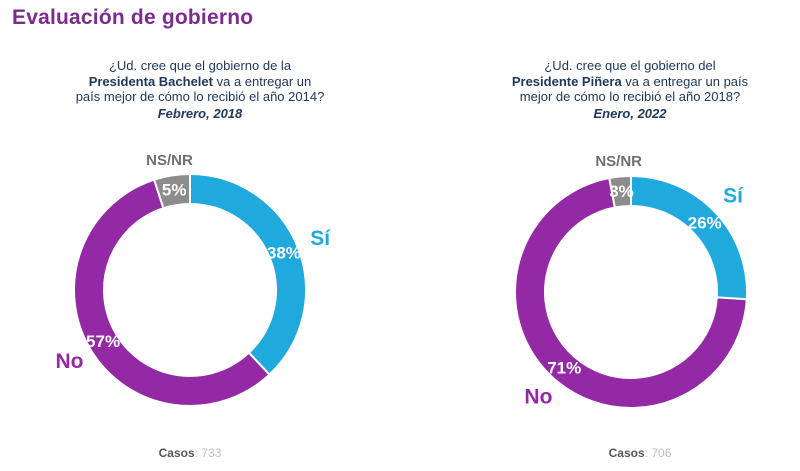 The width and height of the screenshot is (800, 471). I want to click on question-line: ¿Ud. cree que el gobierno de la, so click(200, 66).